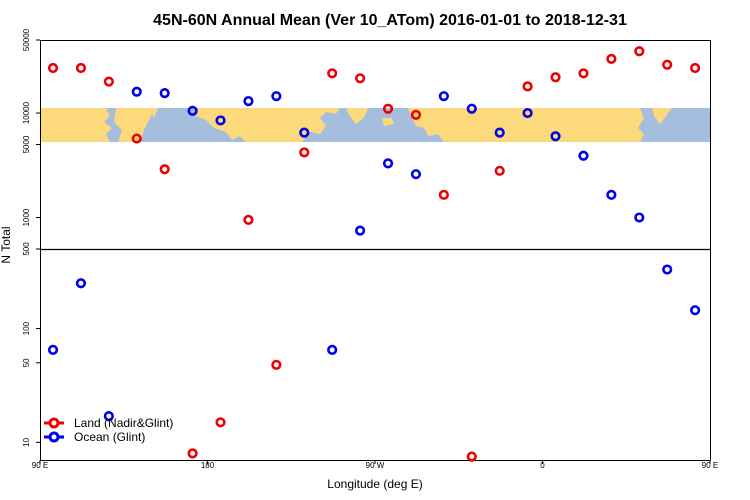  I want to click on legend-marker-land, so click(54, 423).